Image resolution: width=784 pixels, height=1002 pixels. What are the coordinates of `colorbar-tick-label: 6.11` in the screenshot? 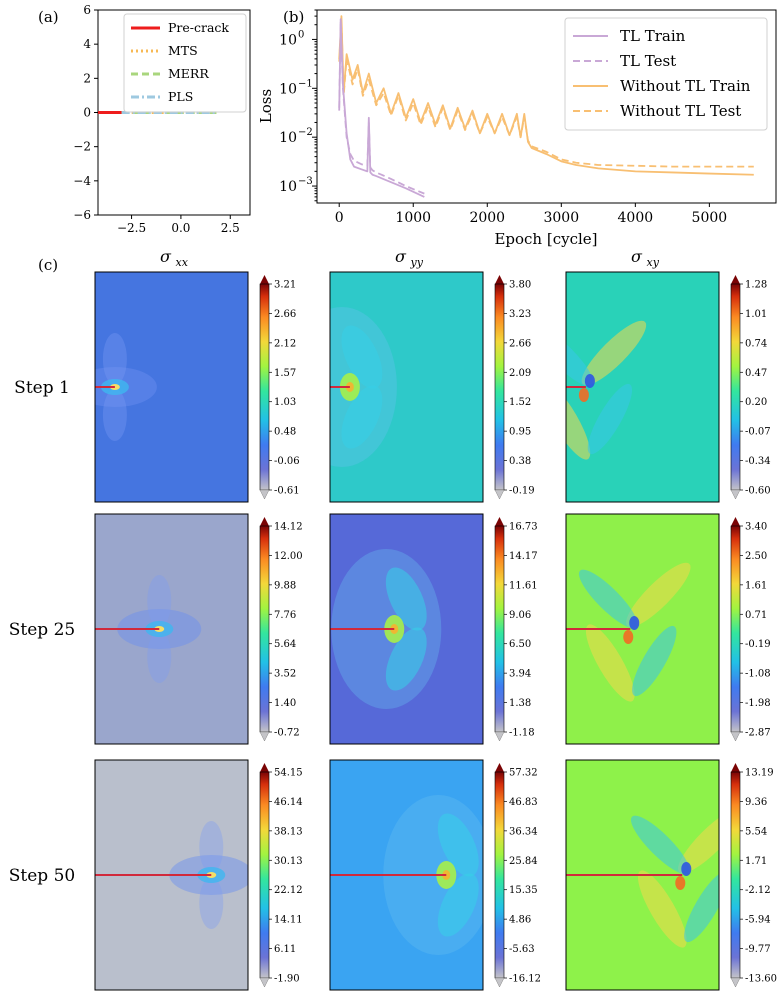 It's located at (285, 949).